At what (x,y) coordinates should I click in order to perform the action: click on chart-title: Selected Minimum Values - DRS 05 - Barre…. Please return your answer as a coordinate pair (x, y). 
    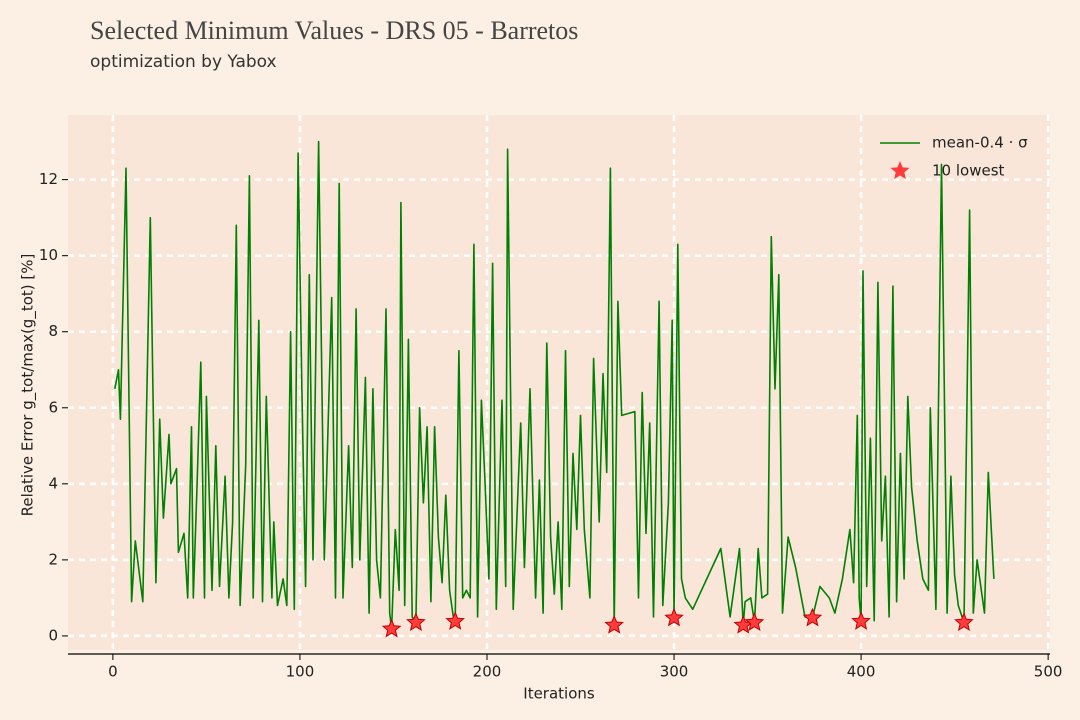
    Looking at the image, I should click on (334, 30).